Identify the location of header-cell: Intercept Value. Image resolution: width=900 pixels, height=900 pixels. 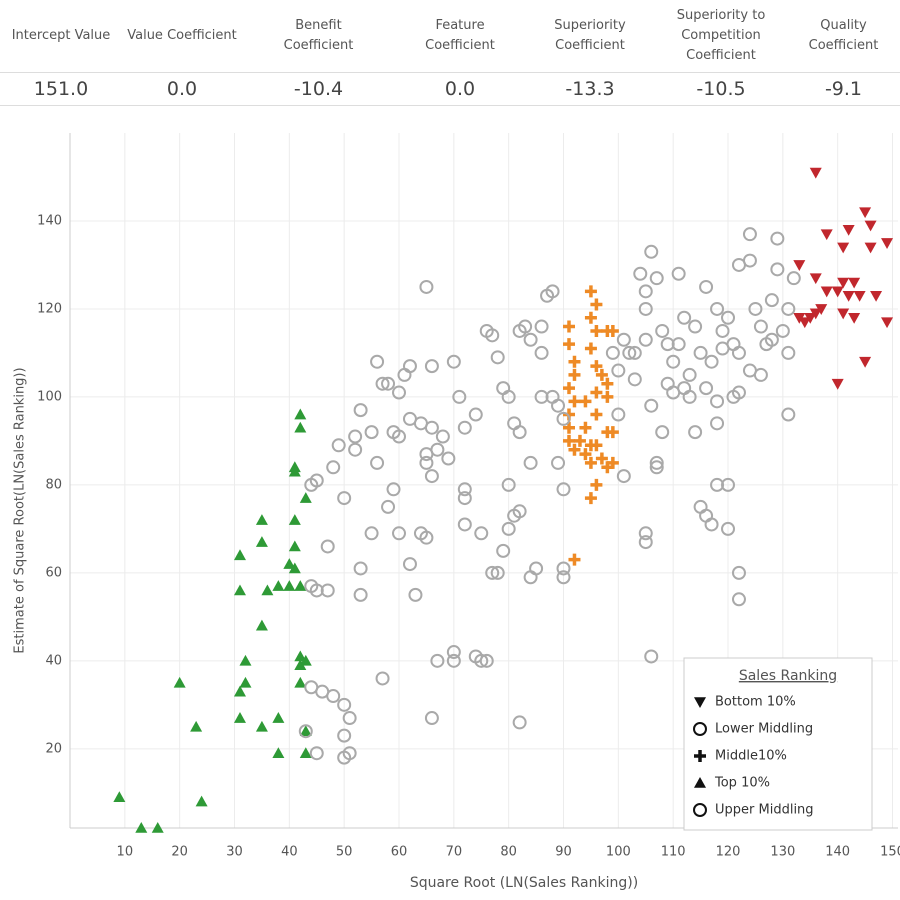
(61, 36).